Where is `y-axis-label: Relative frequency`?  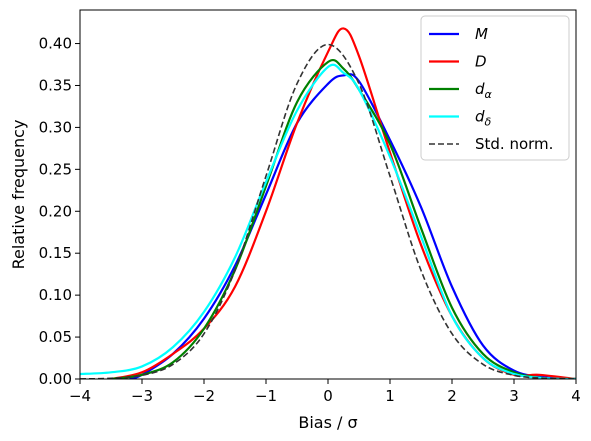 y-axis-label: Relative frequency is located at coordinates (18, 195).